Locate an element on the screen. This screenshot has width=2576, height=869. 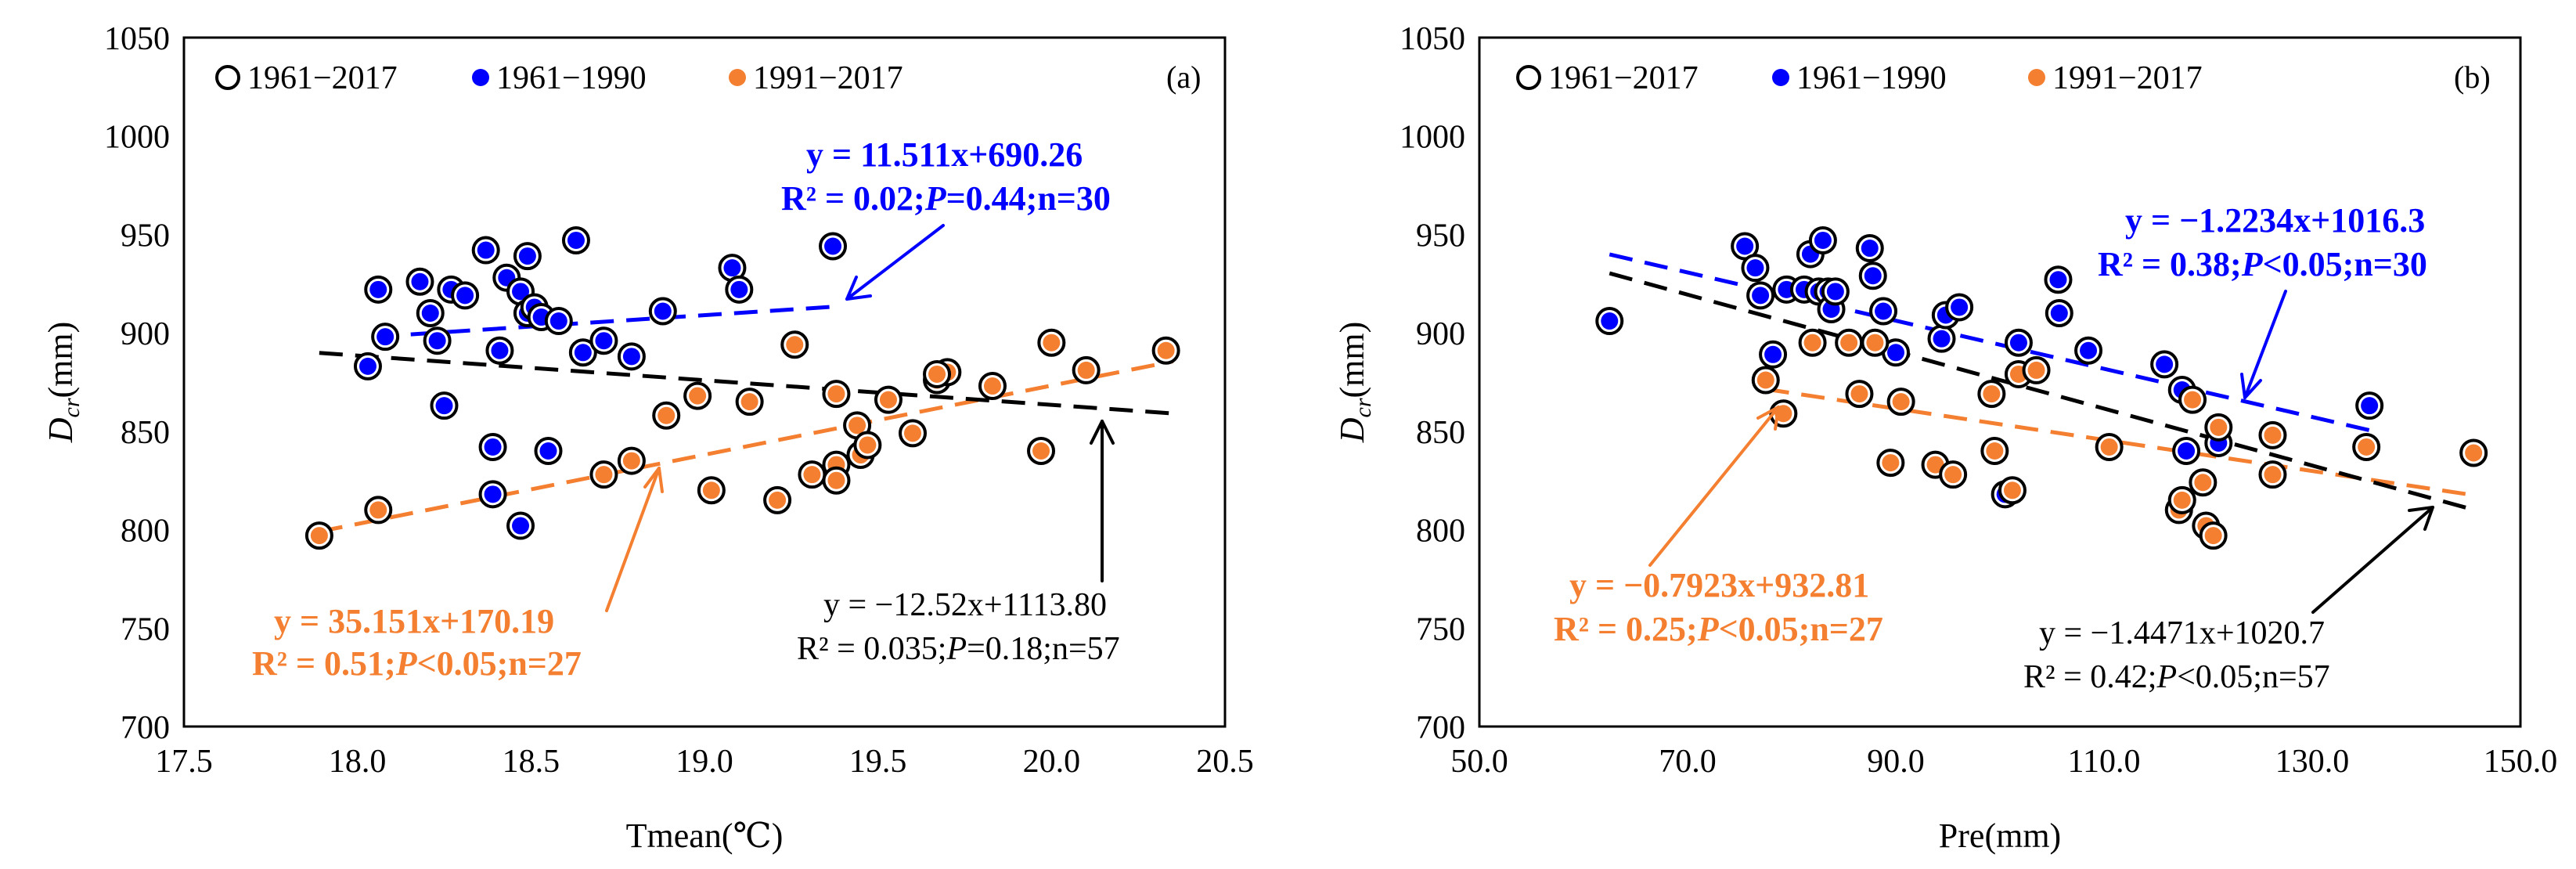
panel-a-y-tick-labels: 700 750 800 850 900 950 1000 1050 is located at coordinates (137, 383).